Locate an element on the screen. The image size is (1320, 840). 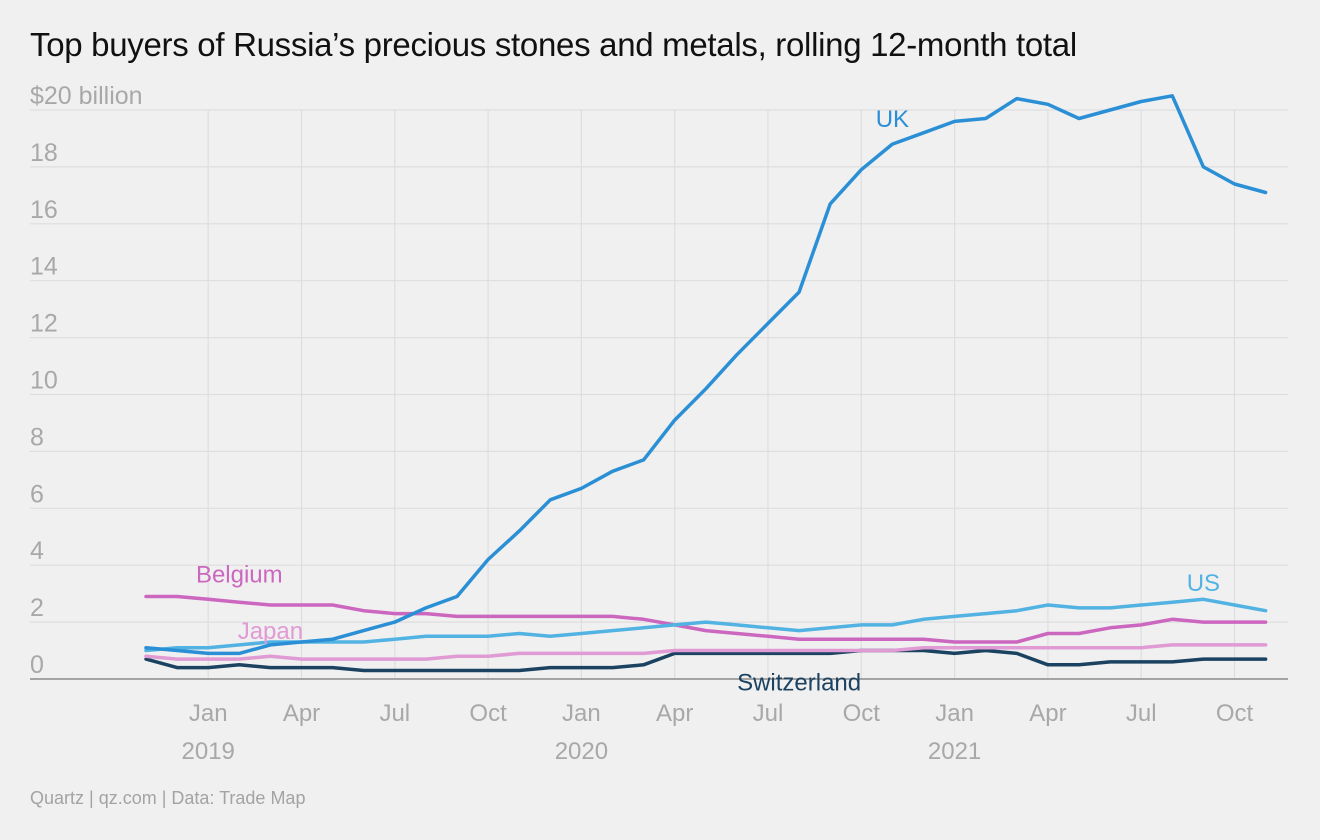
x-year-label: 2021 is located at coordinates (954, 751).